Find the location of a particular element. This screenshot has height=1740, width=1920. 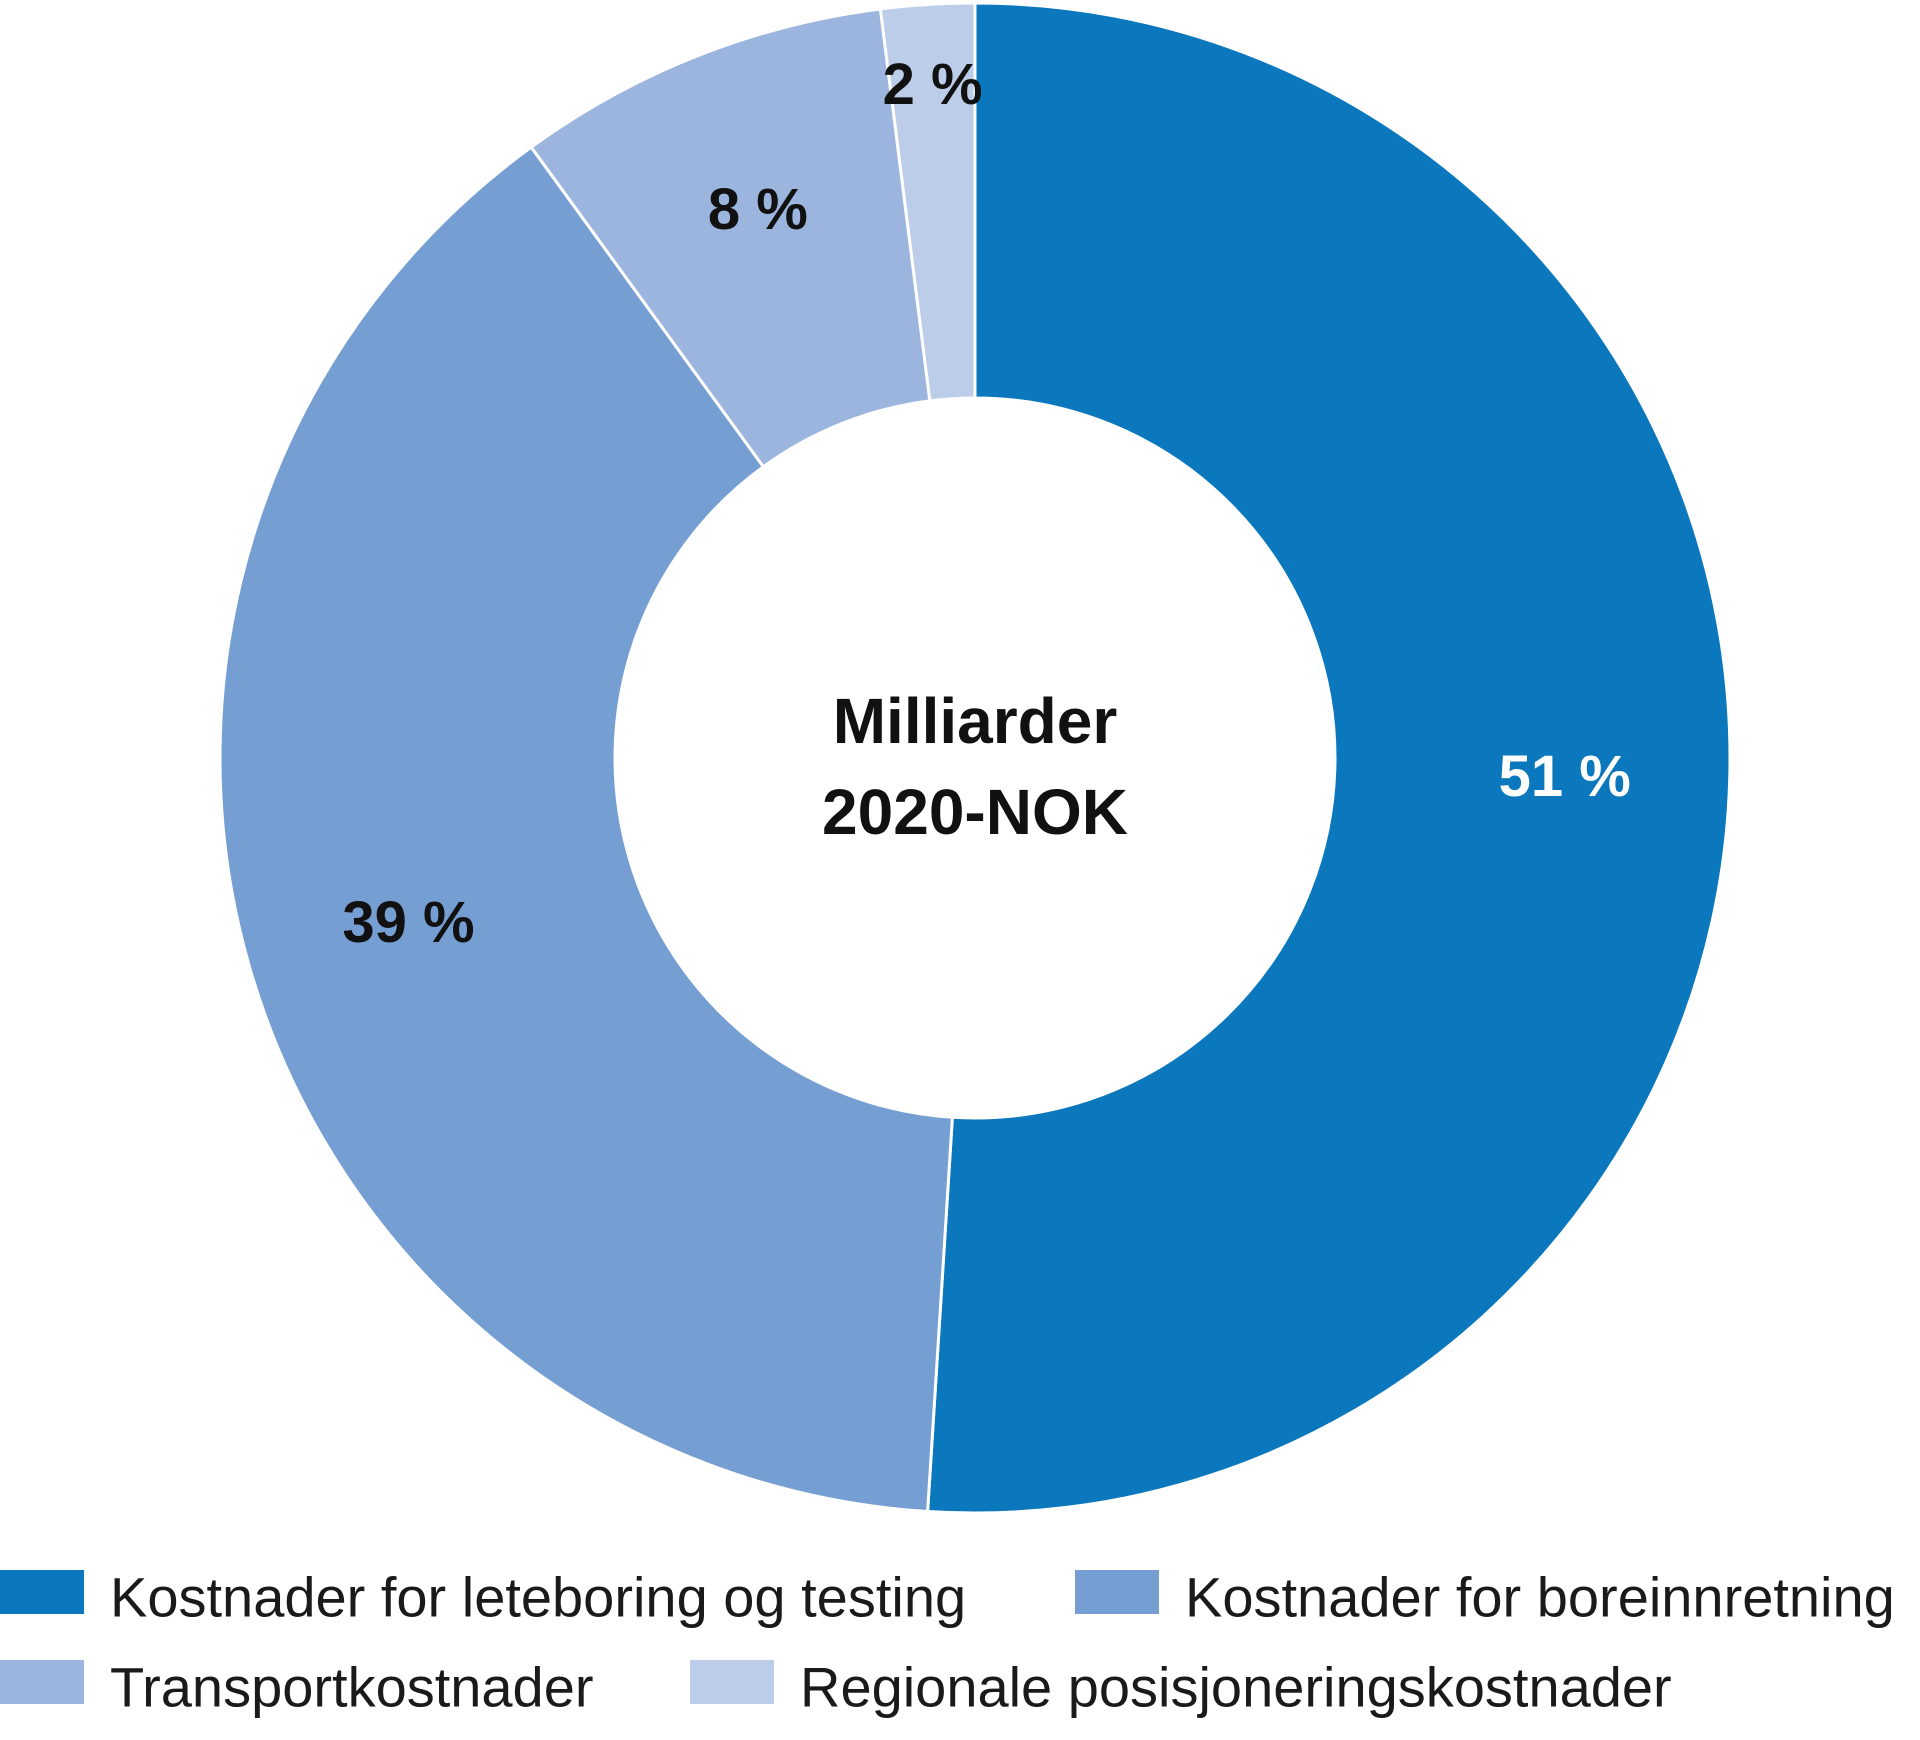

legend-label-2: Kostnader for boreinnretning is located at coordinates (1540, 1597).